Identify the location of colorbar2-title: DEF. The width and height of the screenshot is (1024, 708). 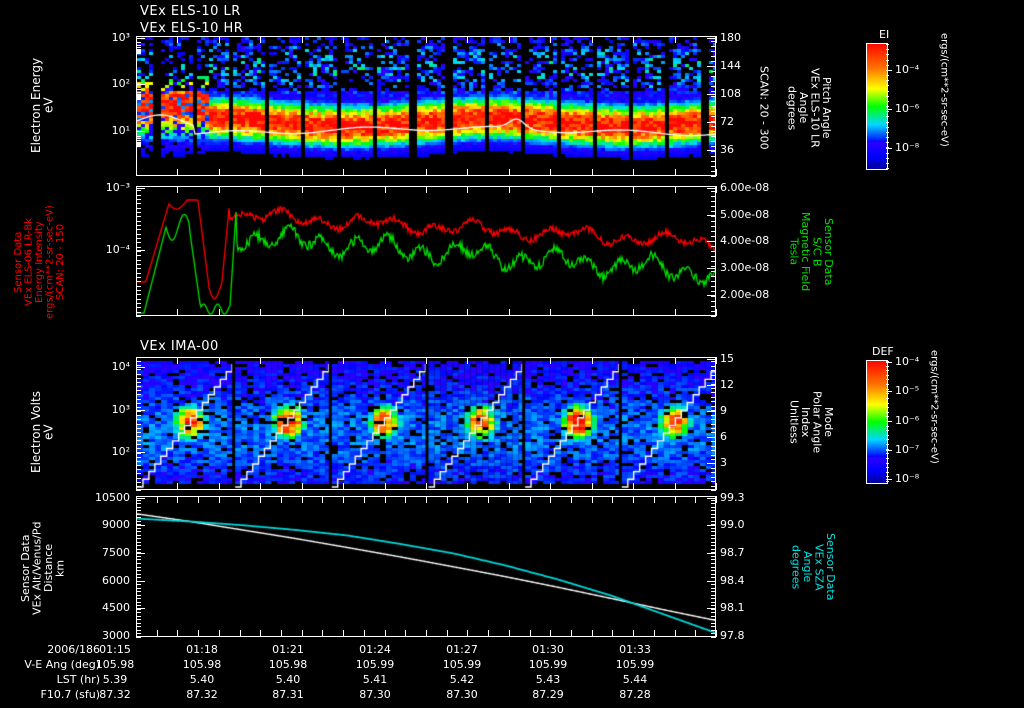
(883, 351).